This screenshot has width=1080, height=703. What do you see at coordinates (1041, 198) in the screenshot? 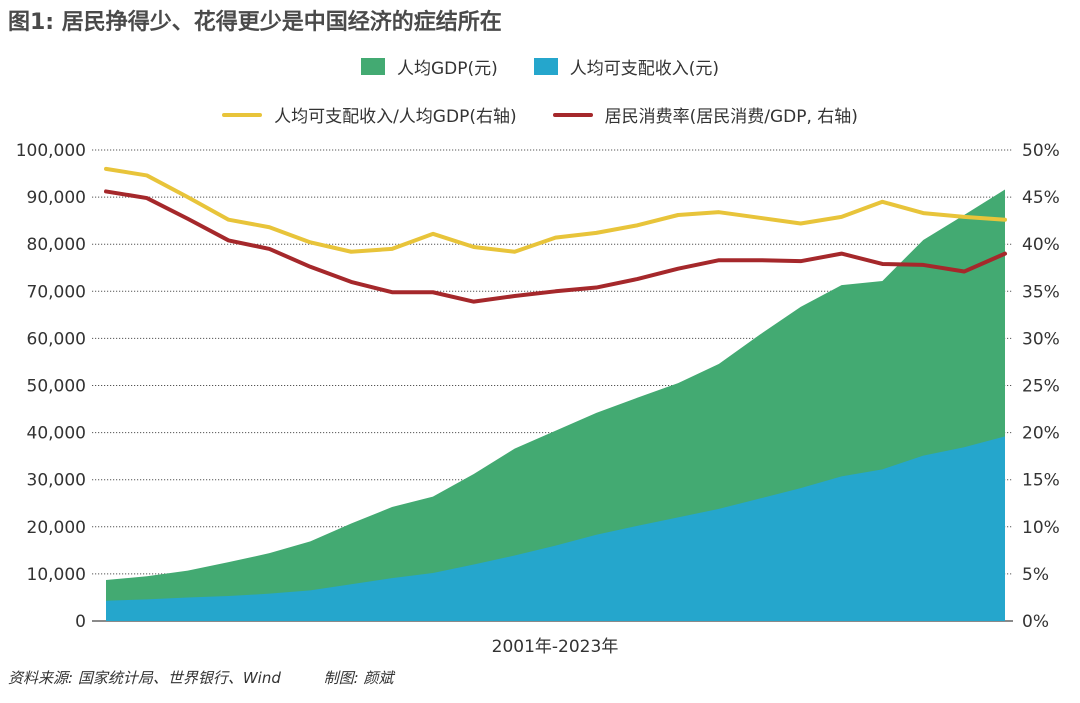
I see `y-right-tick-label: 45%` at bounding box center [1041, 198].